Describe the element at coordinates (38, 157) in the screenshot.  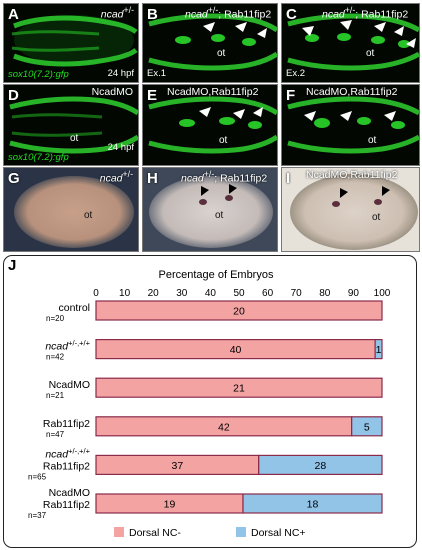
I see `panel-d-transgene: sox10(7.2):gfp` at that location.